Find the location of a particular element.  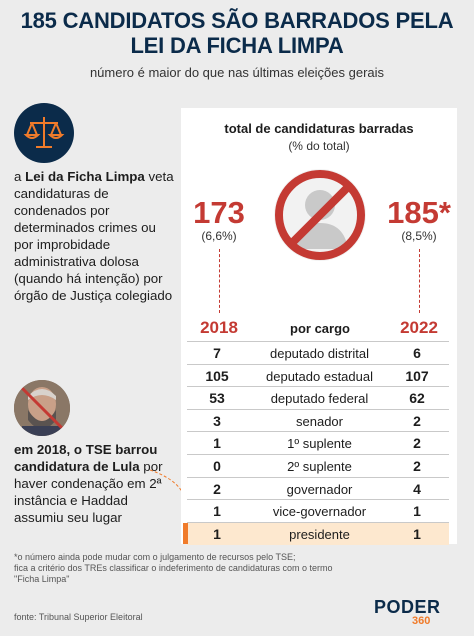

lula-photo is located at coordinates (42, 408).